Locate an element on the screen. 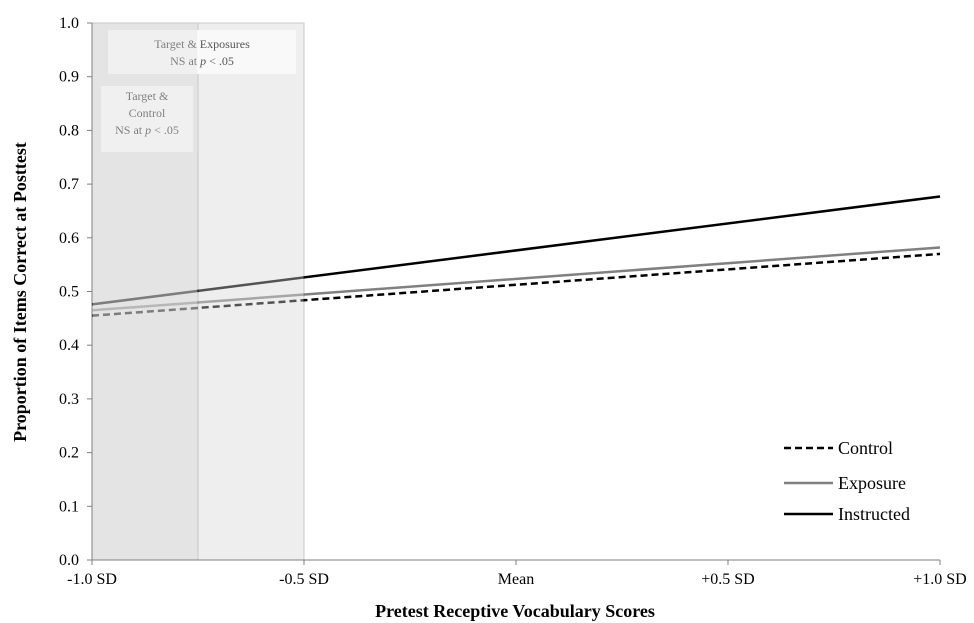 The width and height of the screenshot is (974, 623). y-tick-label: 0.9 is located at coordinates (69, 77).